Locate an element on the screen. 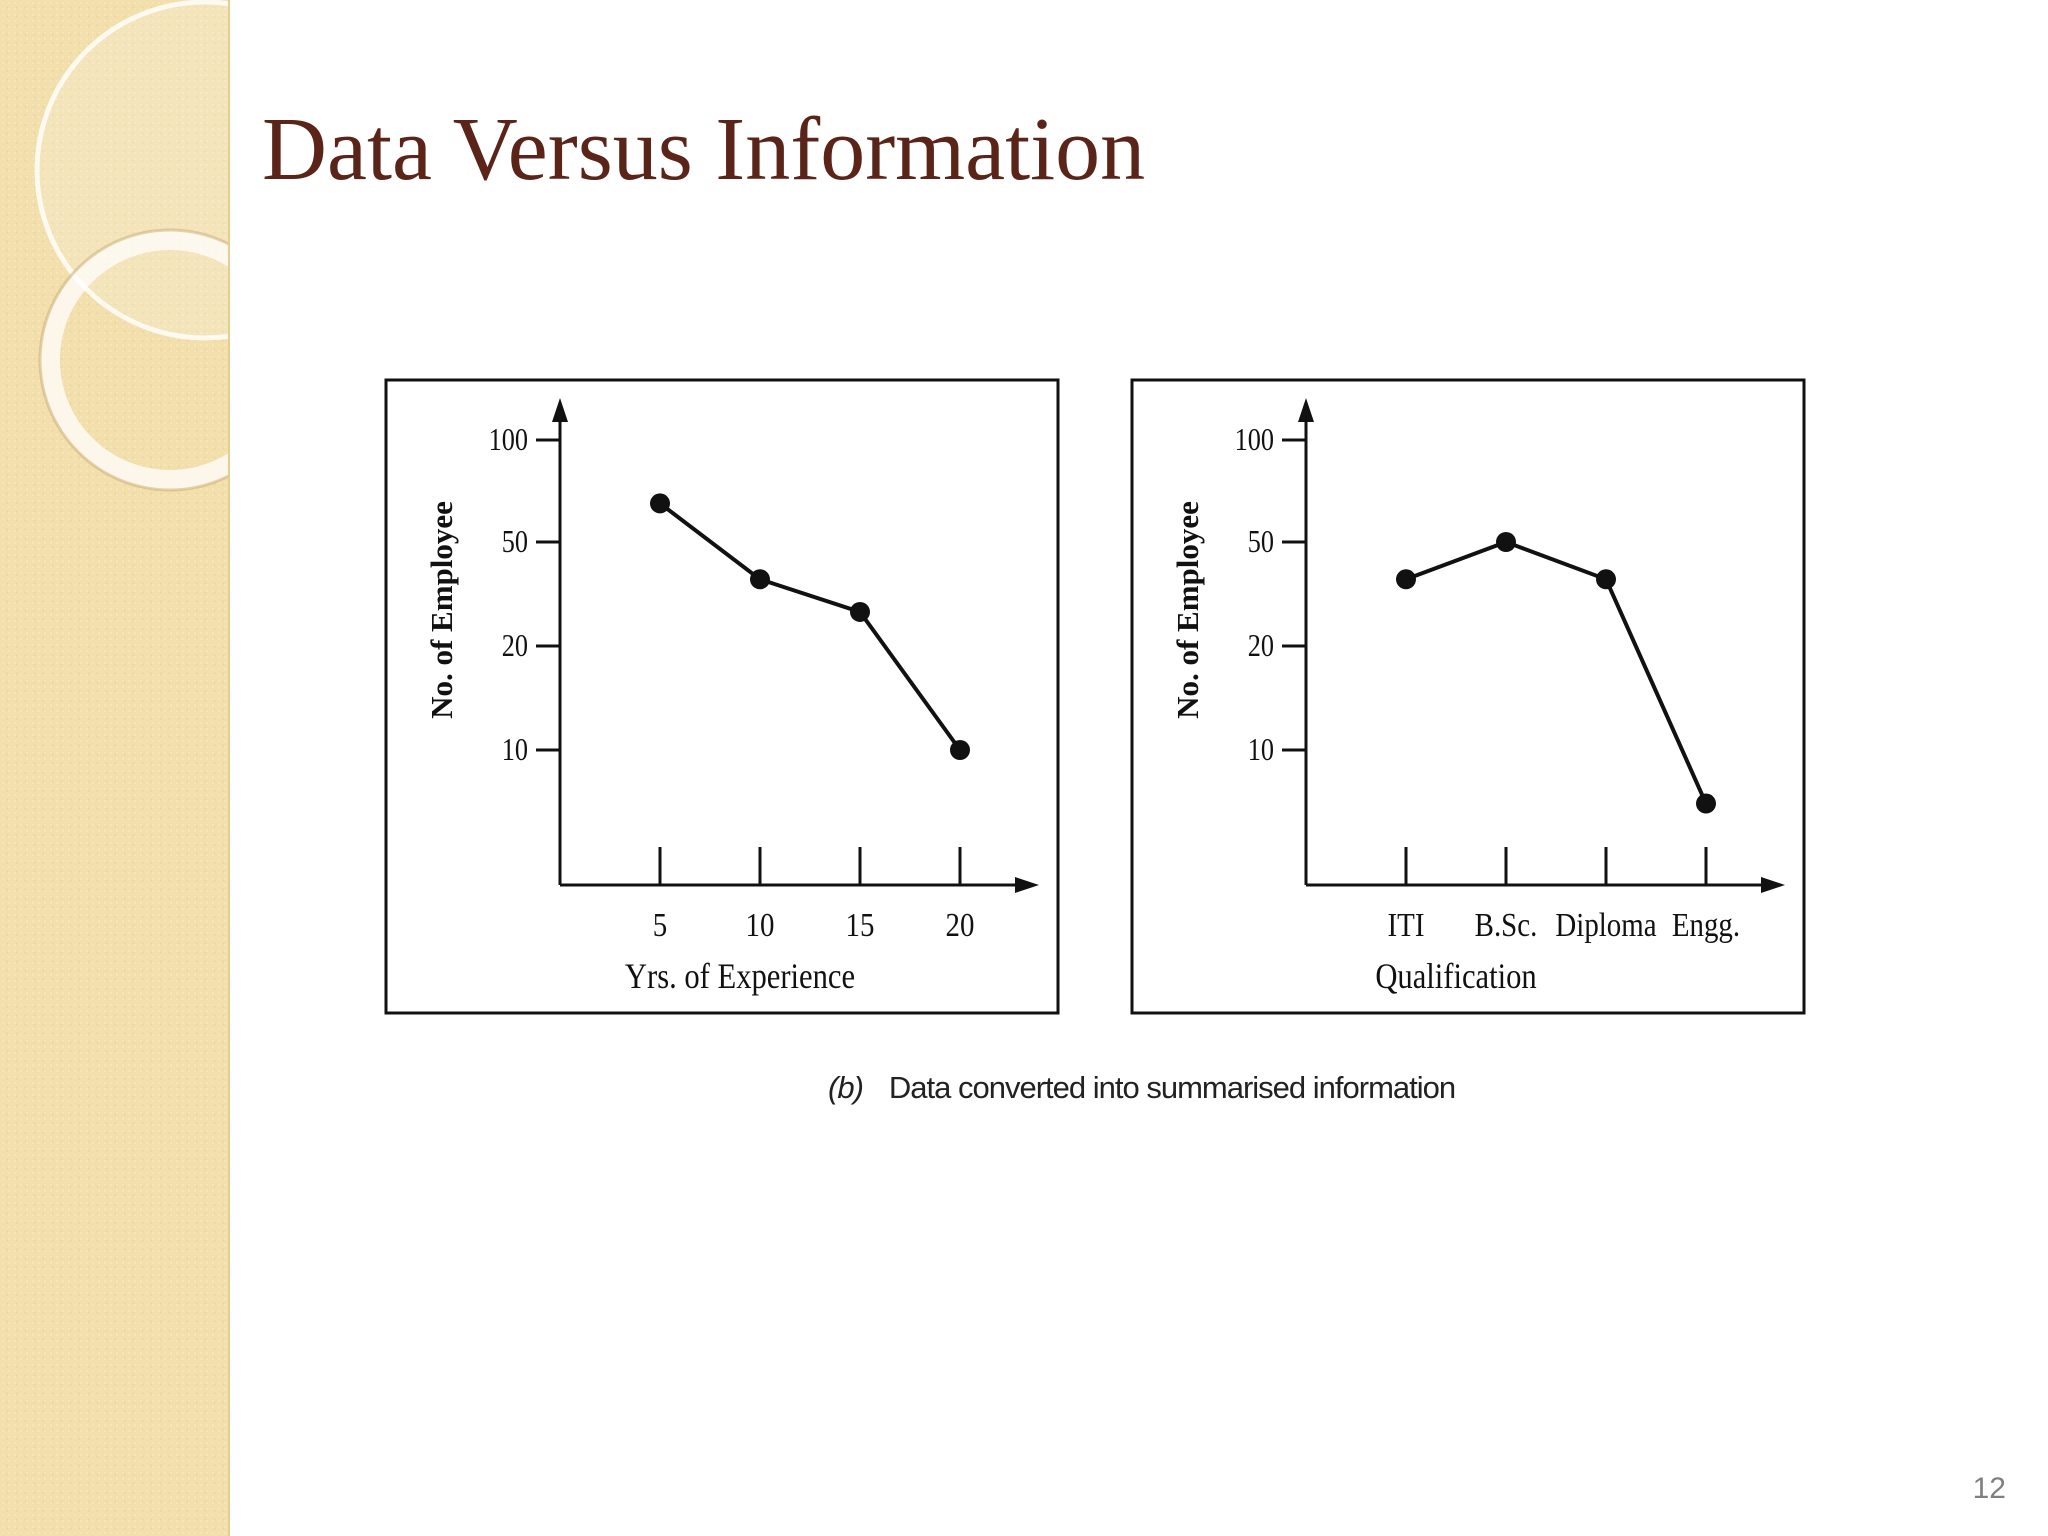  chart1-y-axis-label: No. of Employee is located at coordinates (441, 610).